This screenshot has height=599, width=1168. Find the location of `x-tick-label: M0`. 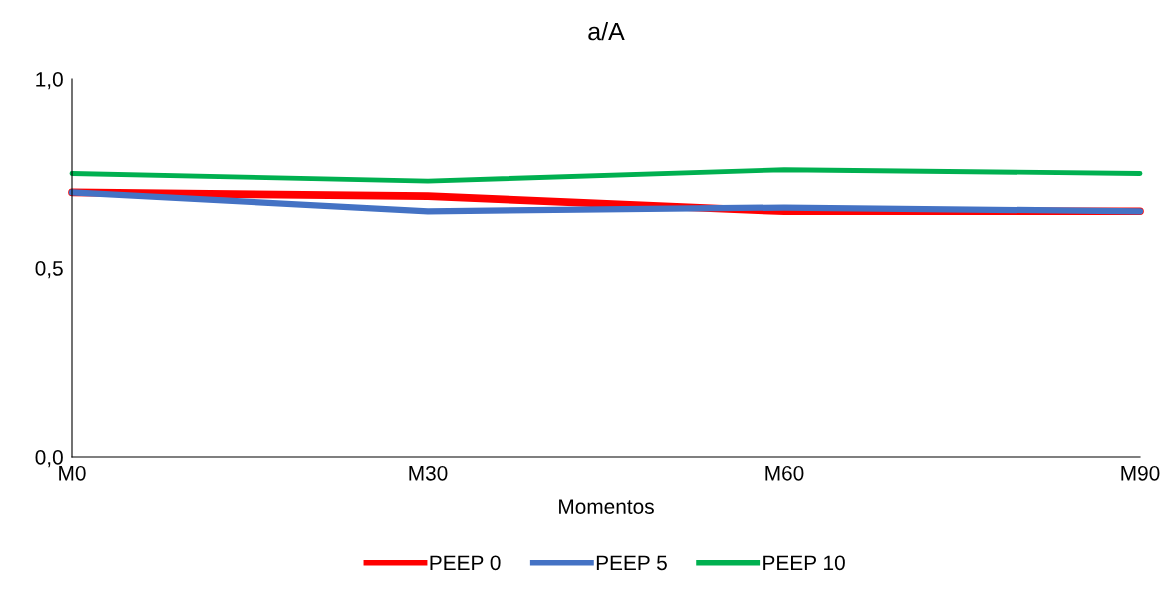

x-tick-label: M0 is located at coordinates (72, 473).